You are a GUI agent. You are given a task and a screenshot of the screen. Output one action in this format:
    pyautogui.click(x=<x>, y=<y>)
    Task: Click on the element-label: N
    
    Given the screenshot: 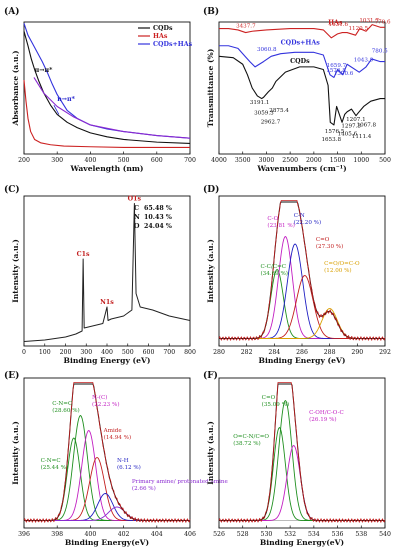 What is the action you would take?
    pyautogui.click(x=137, y=217)
    